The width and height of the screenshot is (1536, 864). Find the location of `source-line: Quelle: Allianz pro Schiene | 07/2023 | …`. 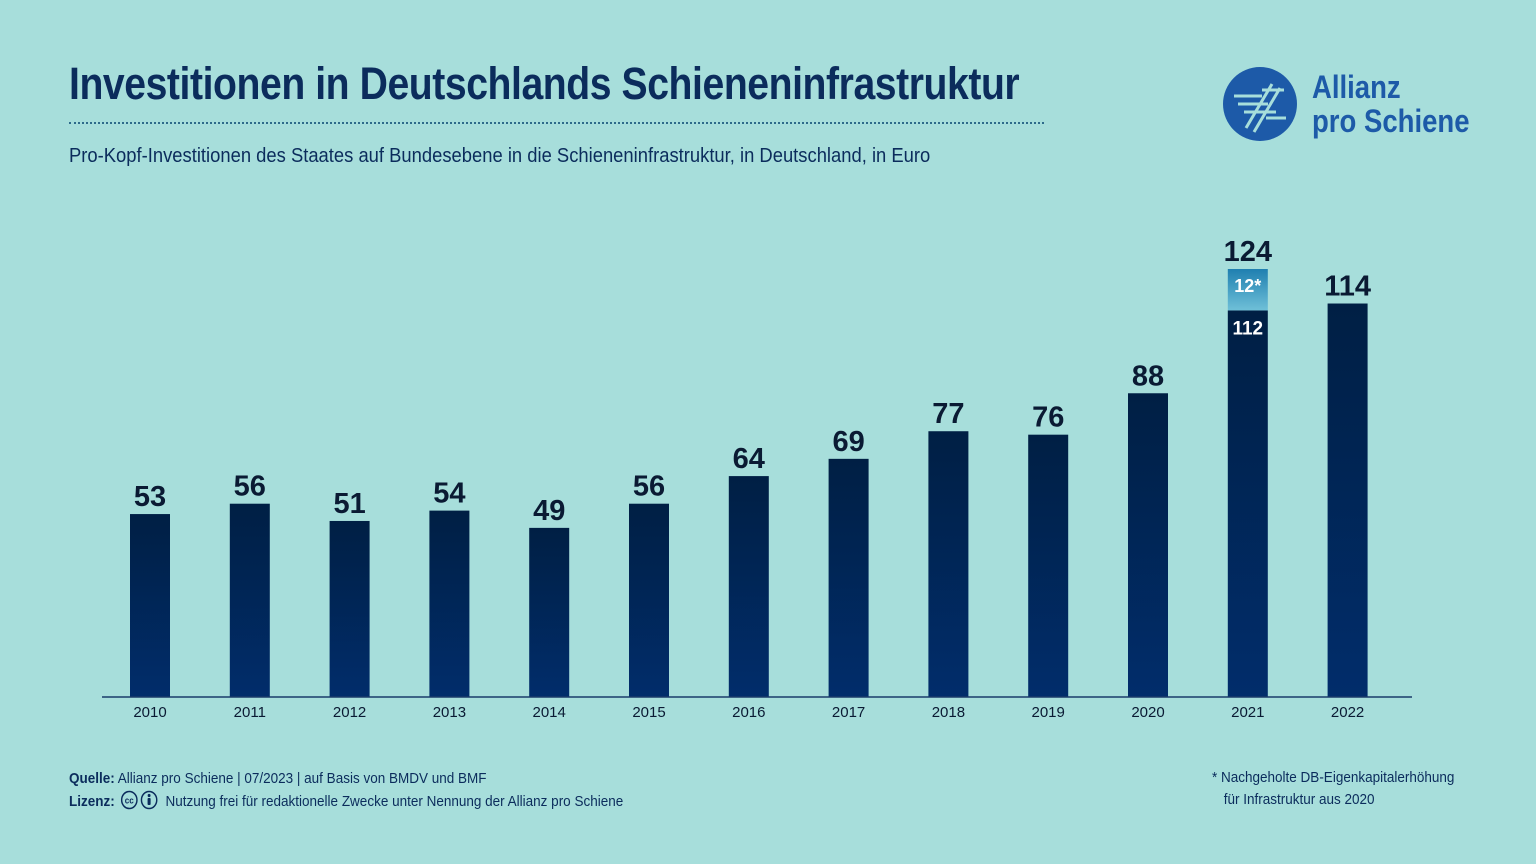

source-line: Quelle: Allianz pro Schiene | 07/2023 | … is located at coordinates (346, 779).